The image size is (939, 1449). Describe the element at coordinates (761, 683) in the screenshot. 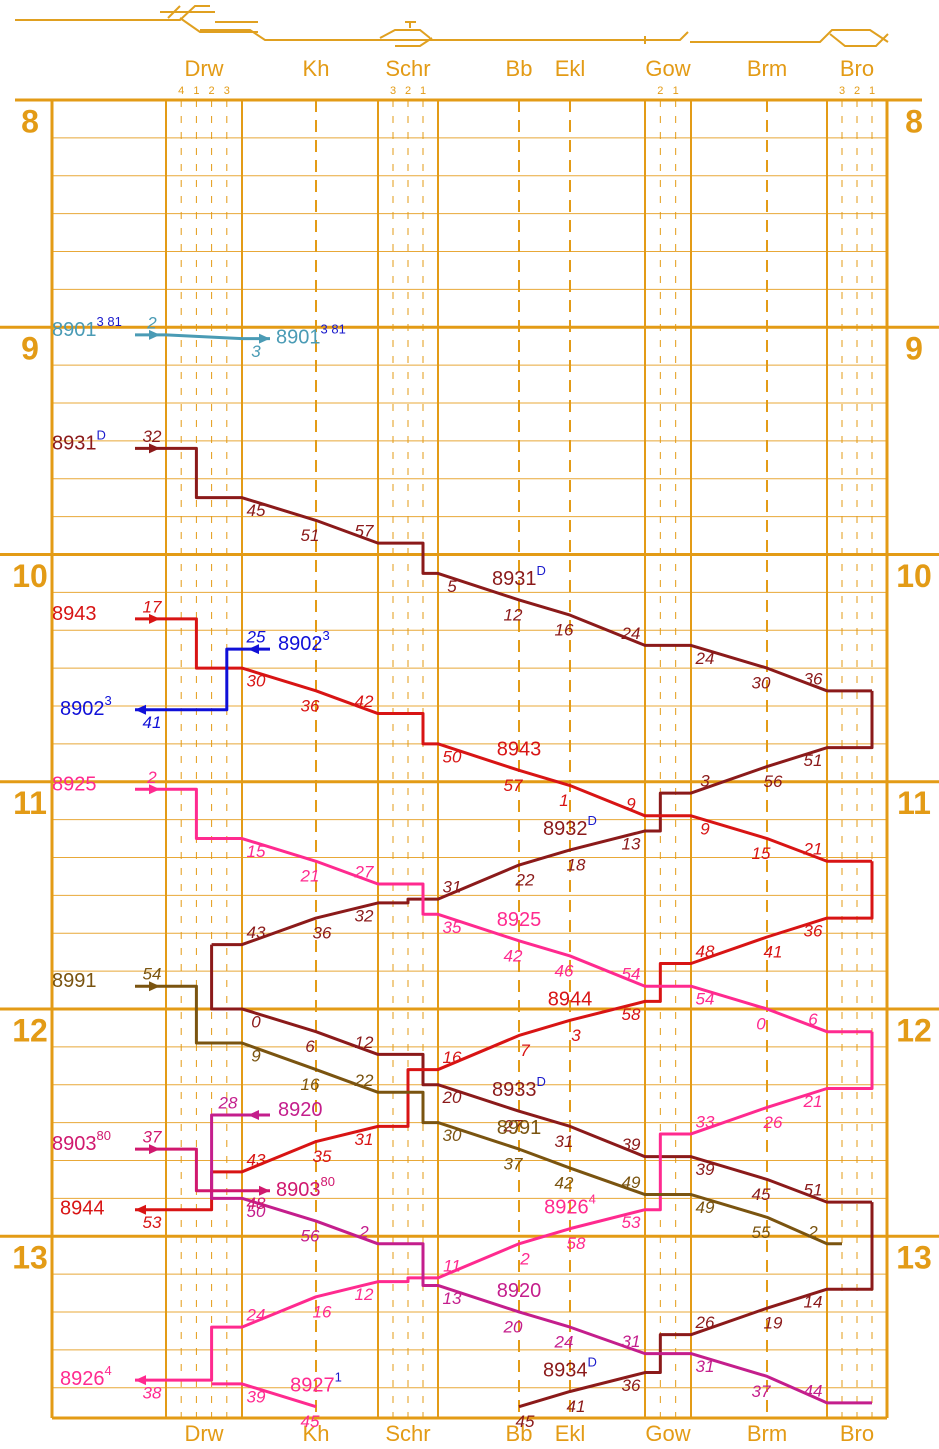

I see `minute-label: 30` at that location.